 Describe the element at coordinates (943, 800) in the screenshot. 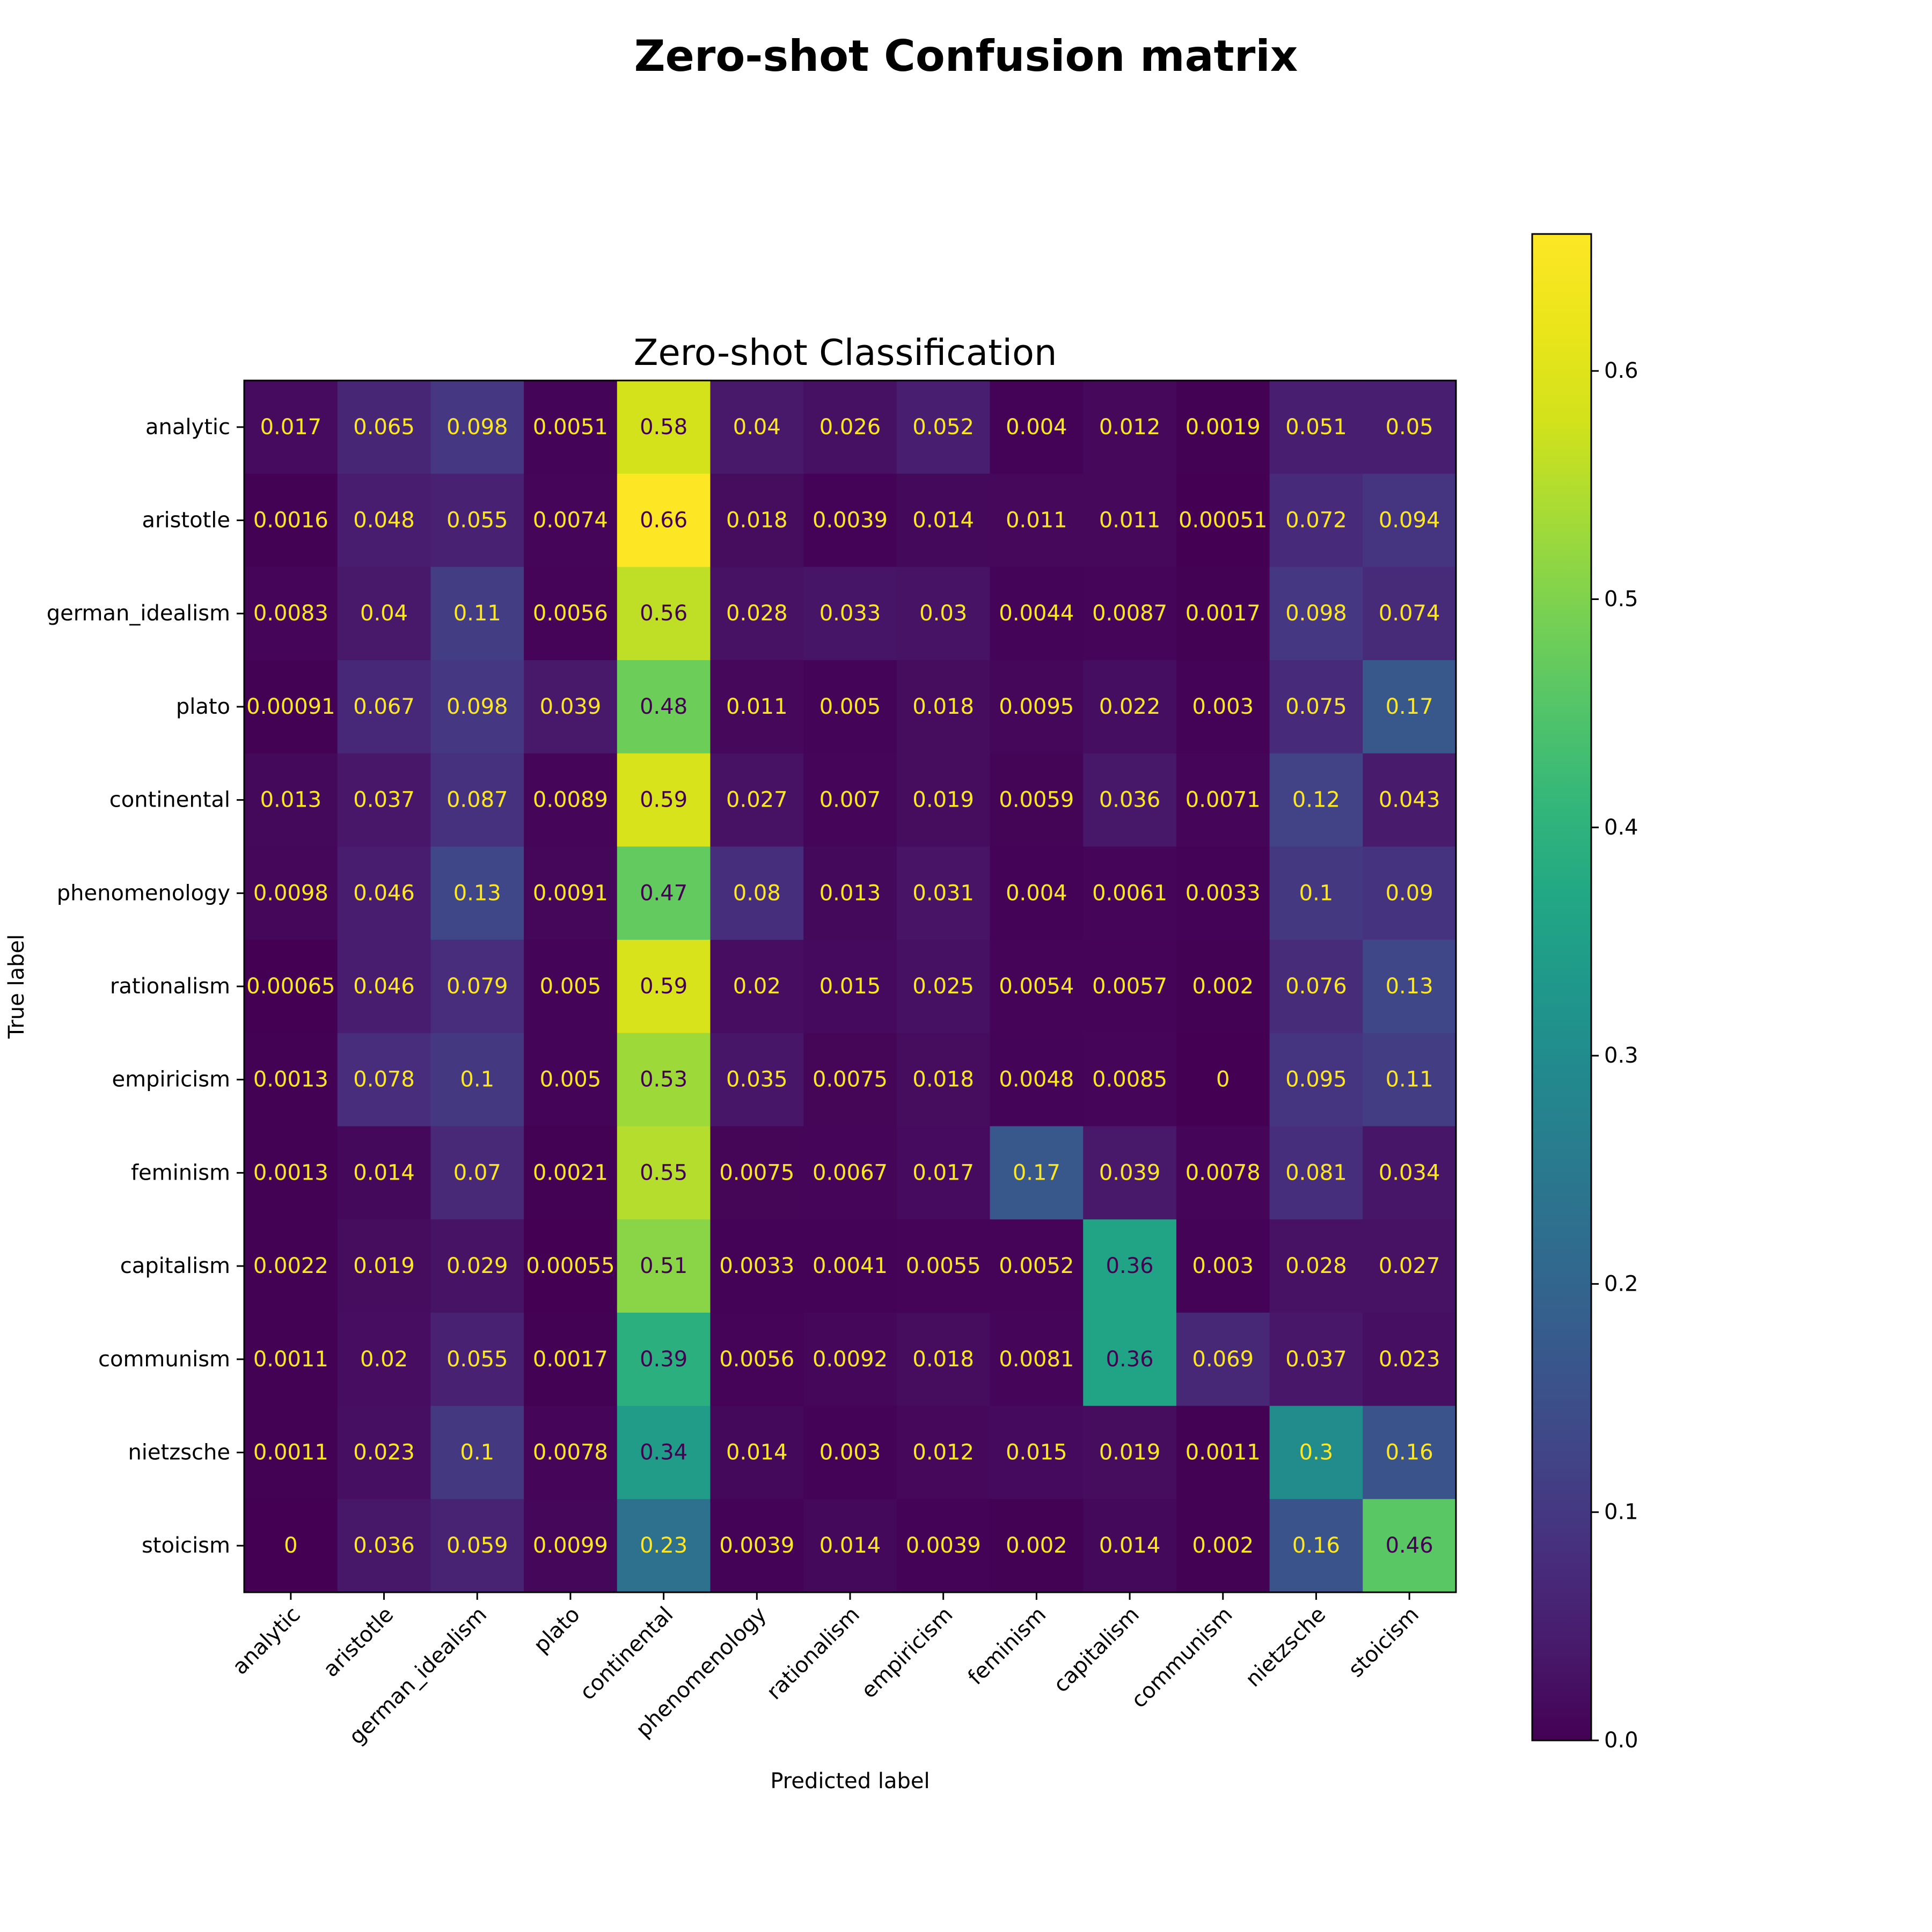

I see `cell-value-label: 0.019` at that location.